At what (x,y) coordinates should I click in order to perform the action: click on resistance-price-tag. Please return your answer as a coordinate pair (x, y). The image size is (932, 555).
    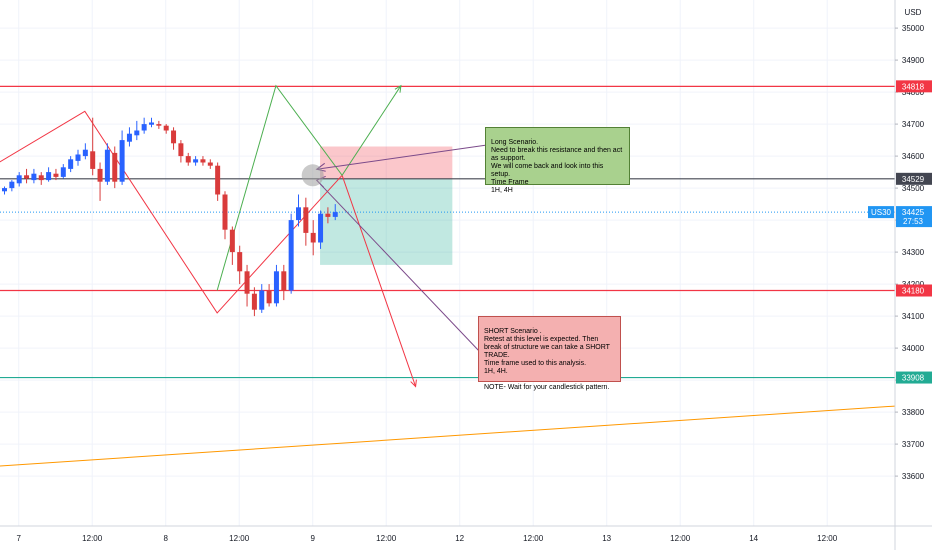
    Looking at the image, I should click on (914, 86).